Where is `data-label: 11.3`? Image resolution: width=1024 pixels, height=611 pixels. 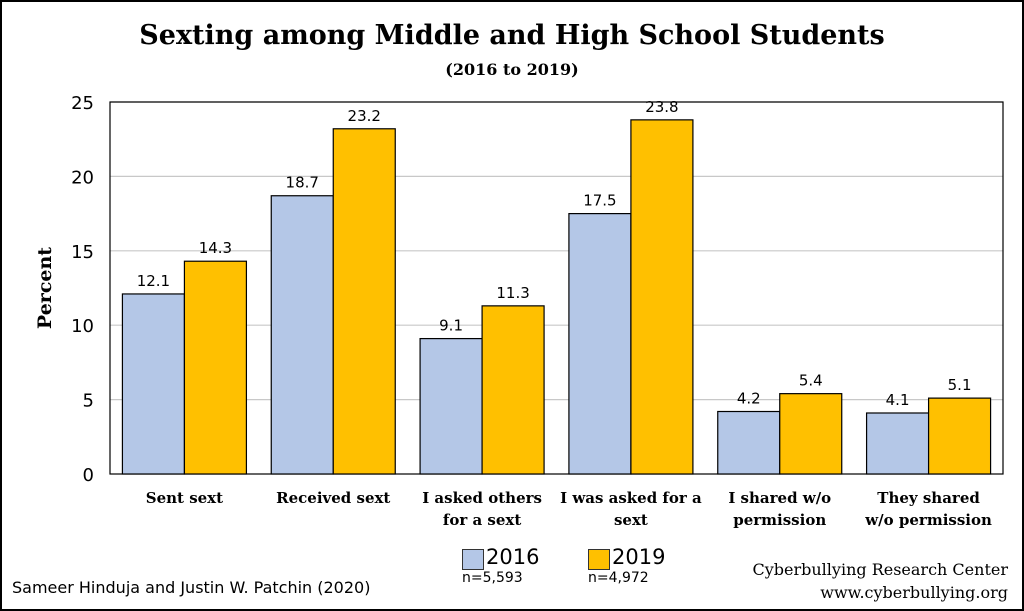
data-label: 11.3 is located at coordinates (512, 293).